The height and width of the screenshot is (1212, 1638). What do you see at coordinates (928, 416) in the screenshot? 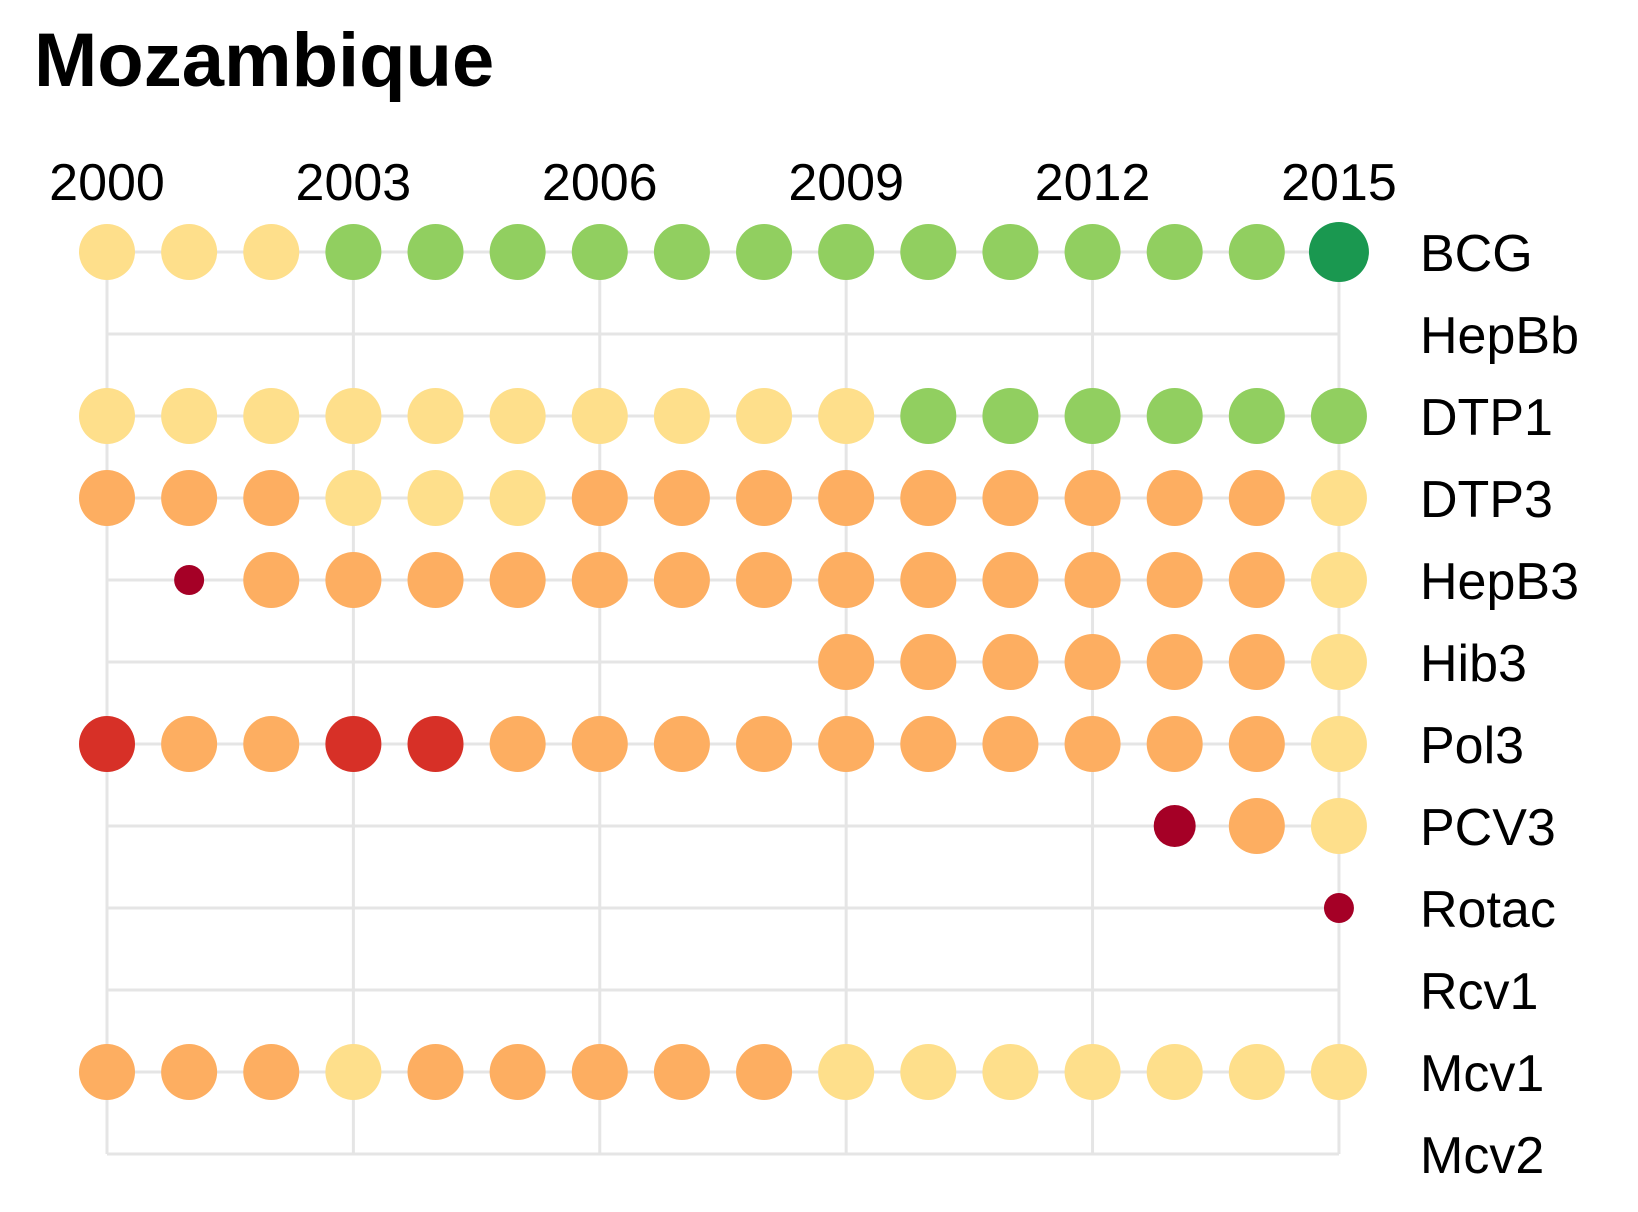
I see `point-dtp1-2010` at bounding box center [928, 416].